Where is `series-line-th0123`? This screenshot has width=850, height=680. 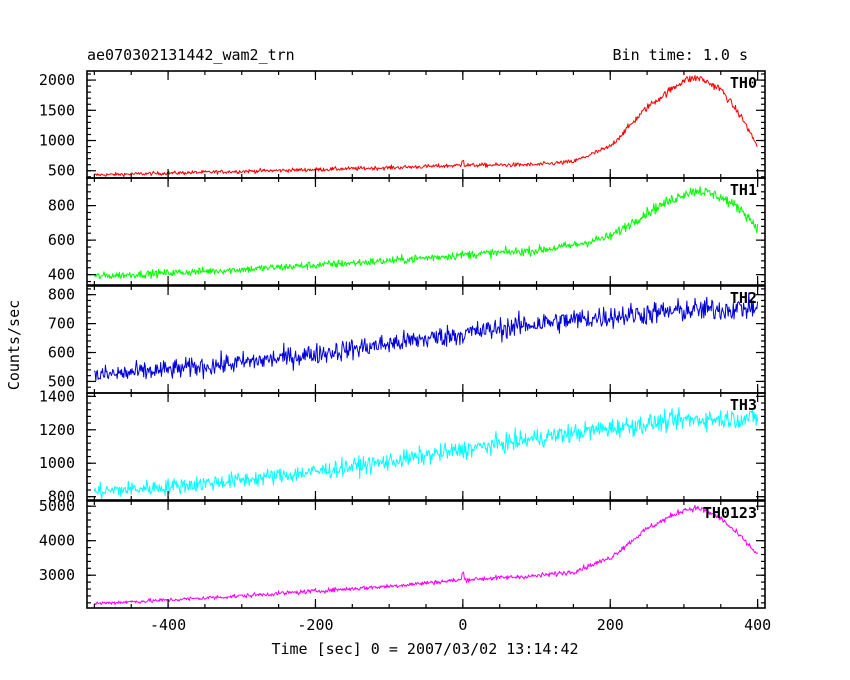
series-line-th0123 is located at coordinates (426, 555).